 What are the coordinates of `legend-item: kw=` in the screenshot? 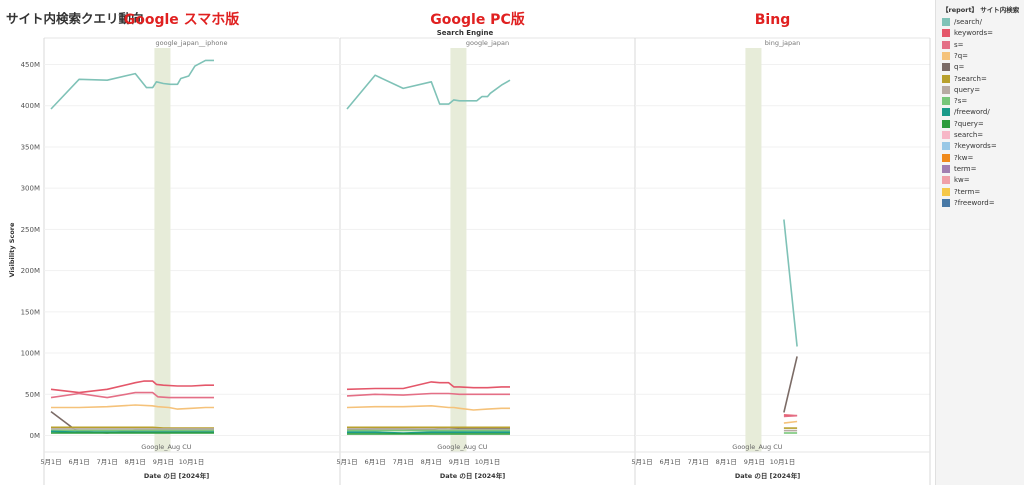 It's located at (956, 180).